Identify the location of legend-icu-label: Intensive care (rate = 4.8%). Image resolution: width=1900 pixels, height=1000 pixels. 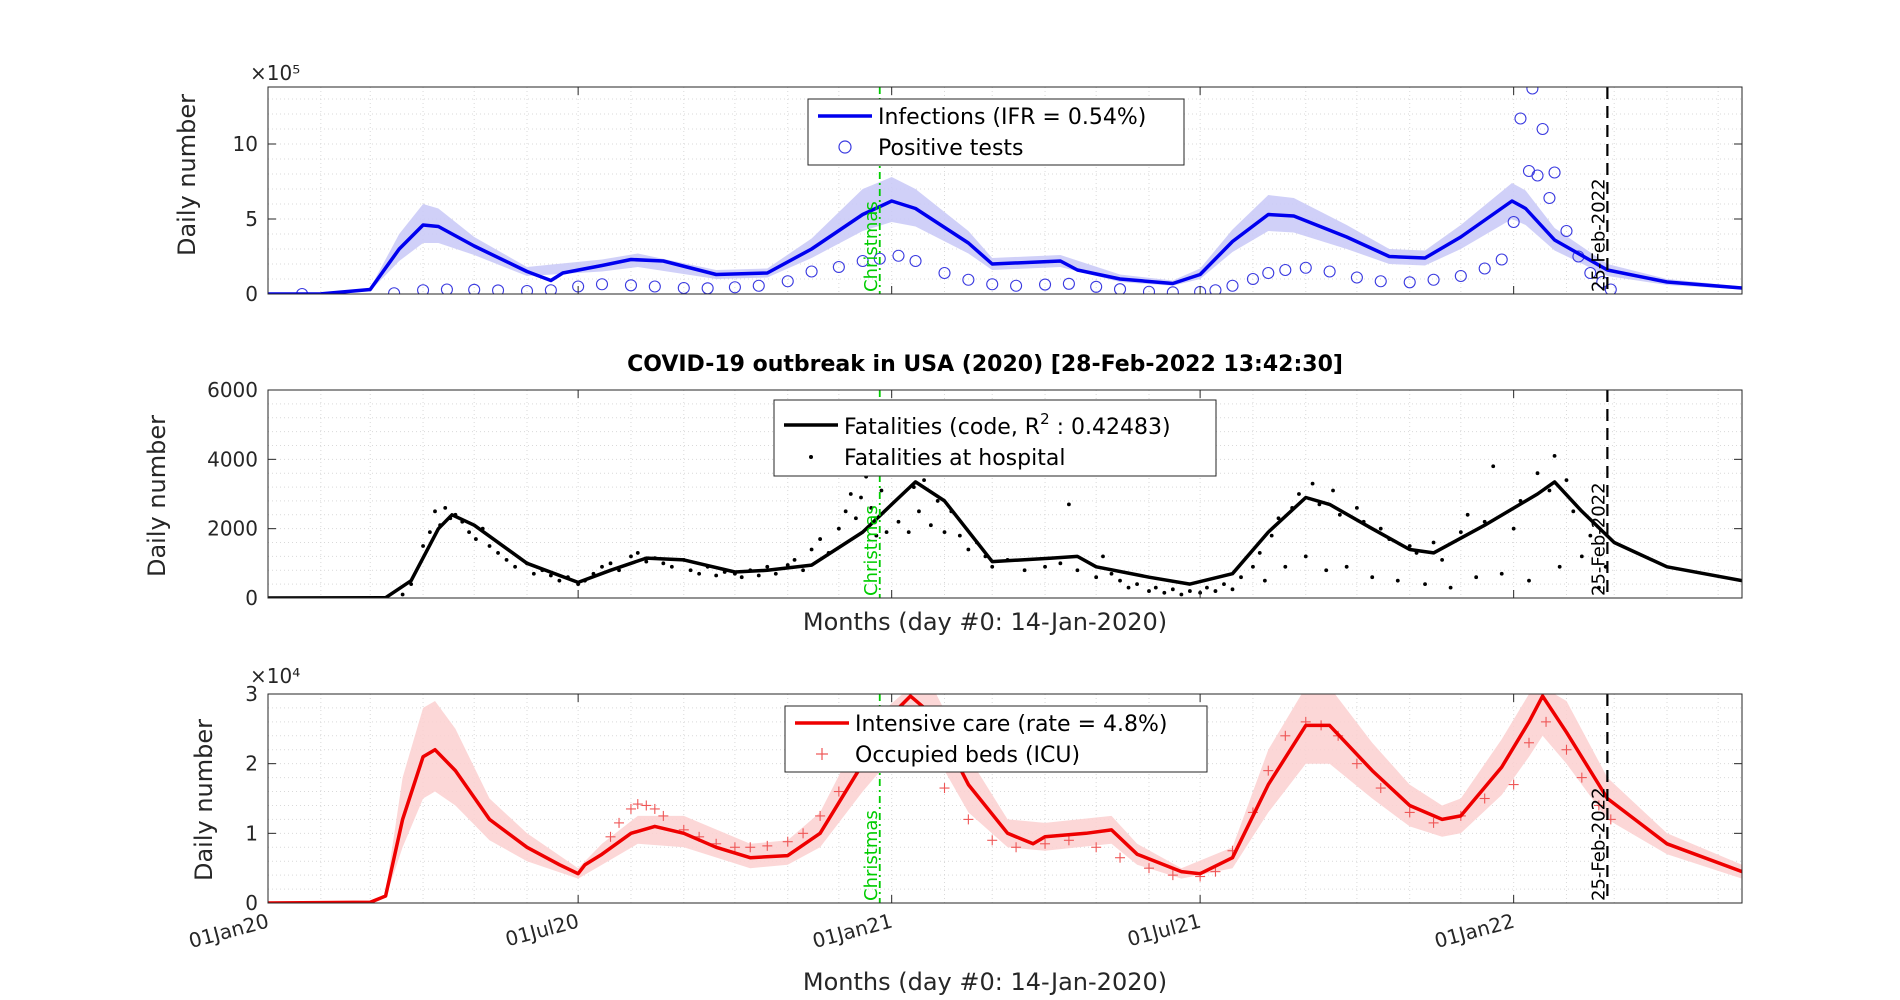
(1011, 724).